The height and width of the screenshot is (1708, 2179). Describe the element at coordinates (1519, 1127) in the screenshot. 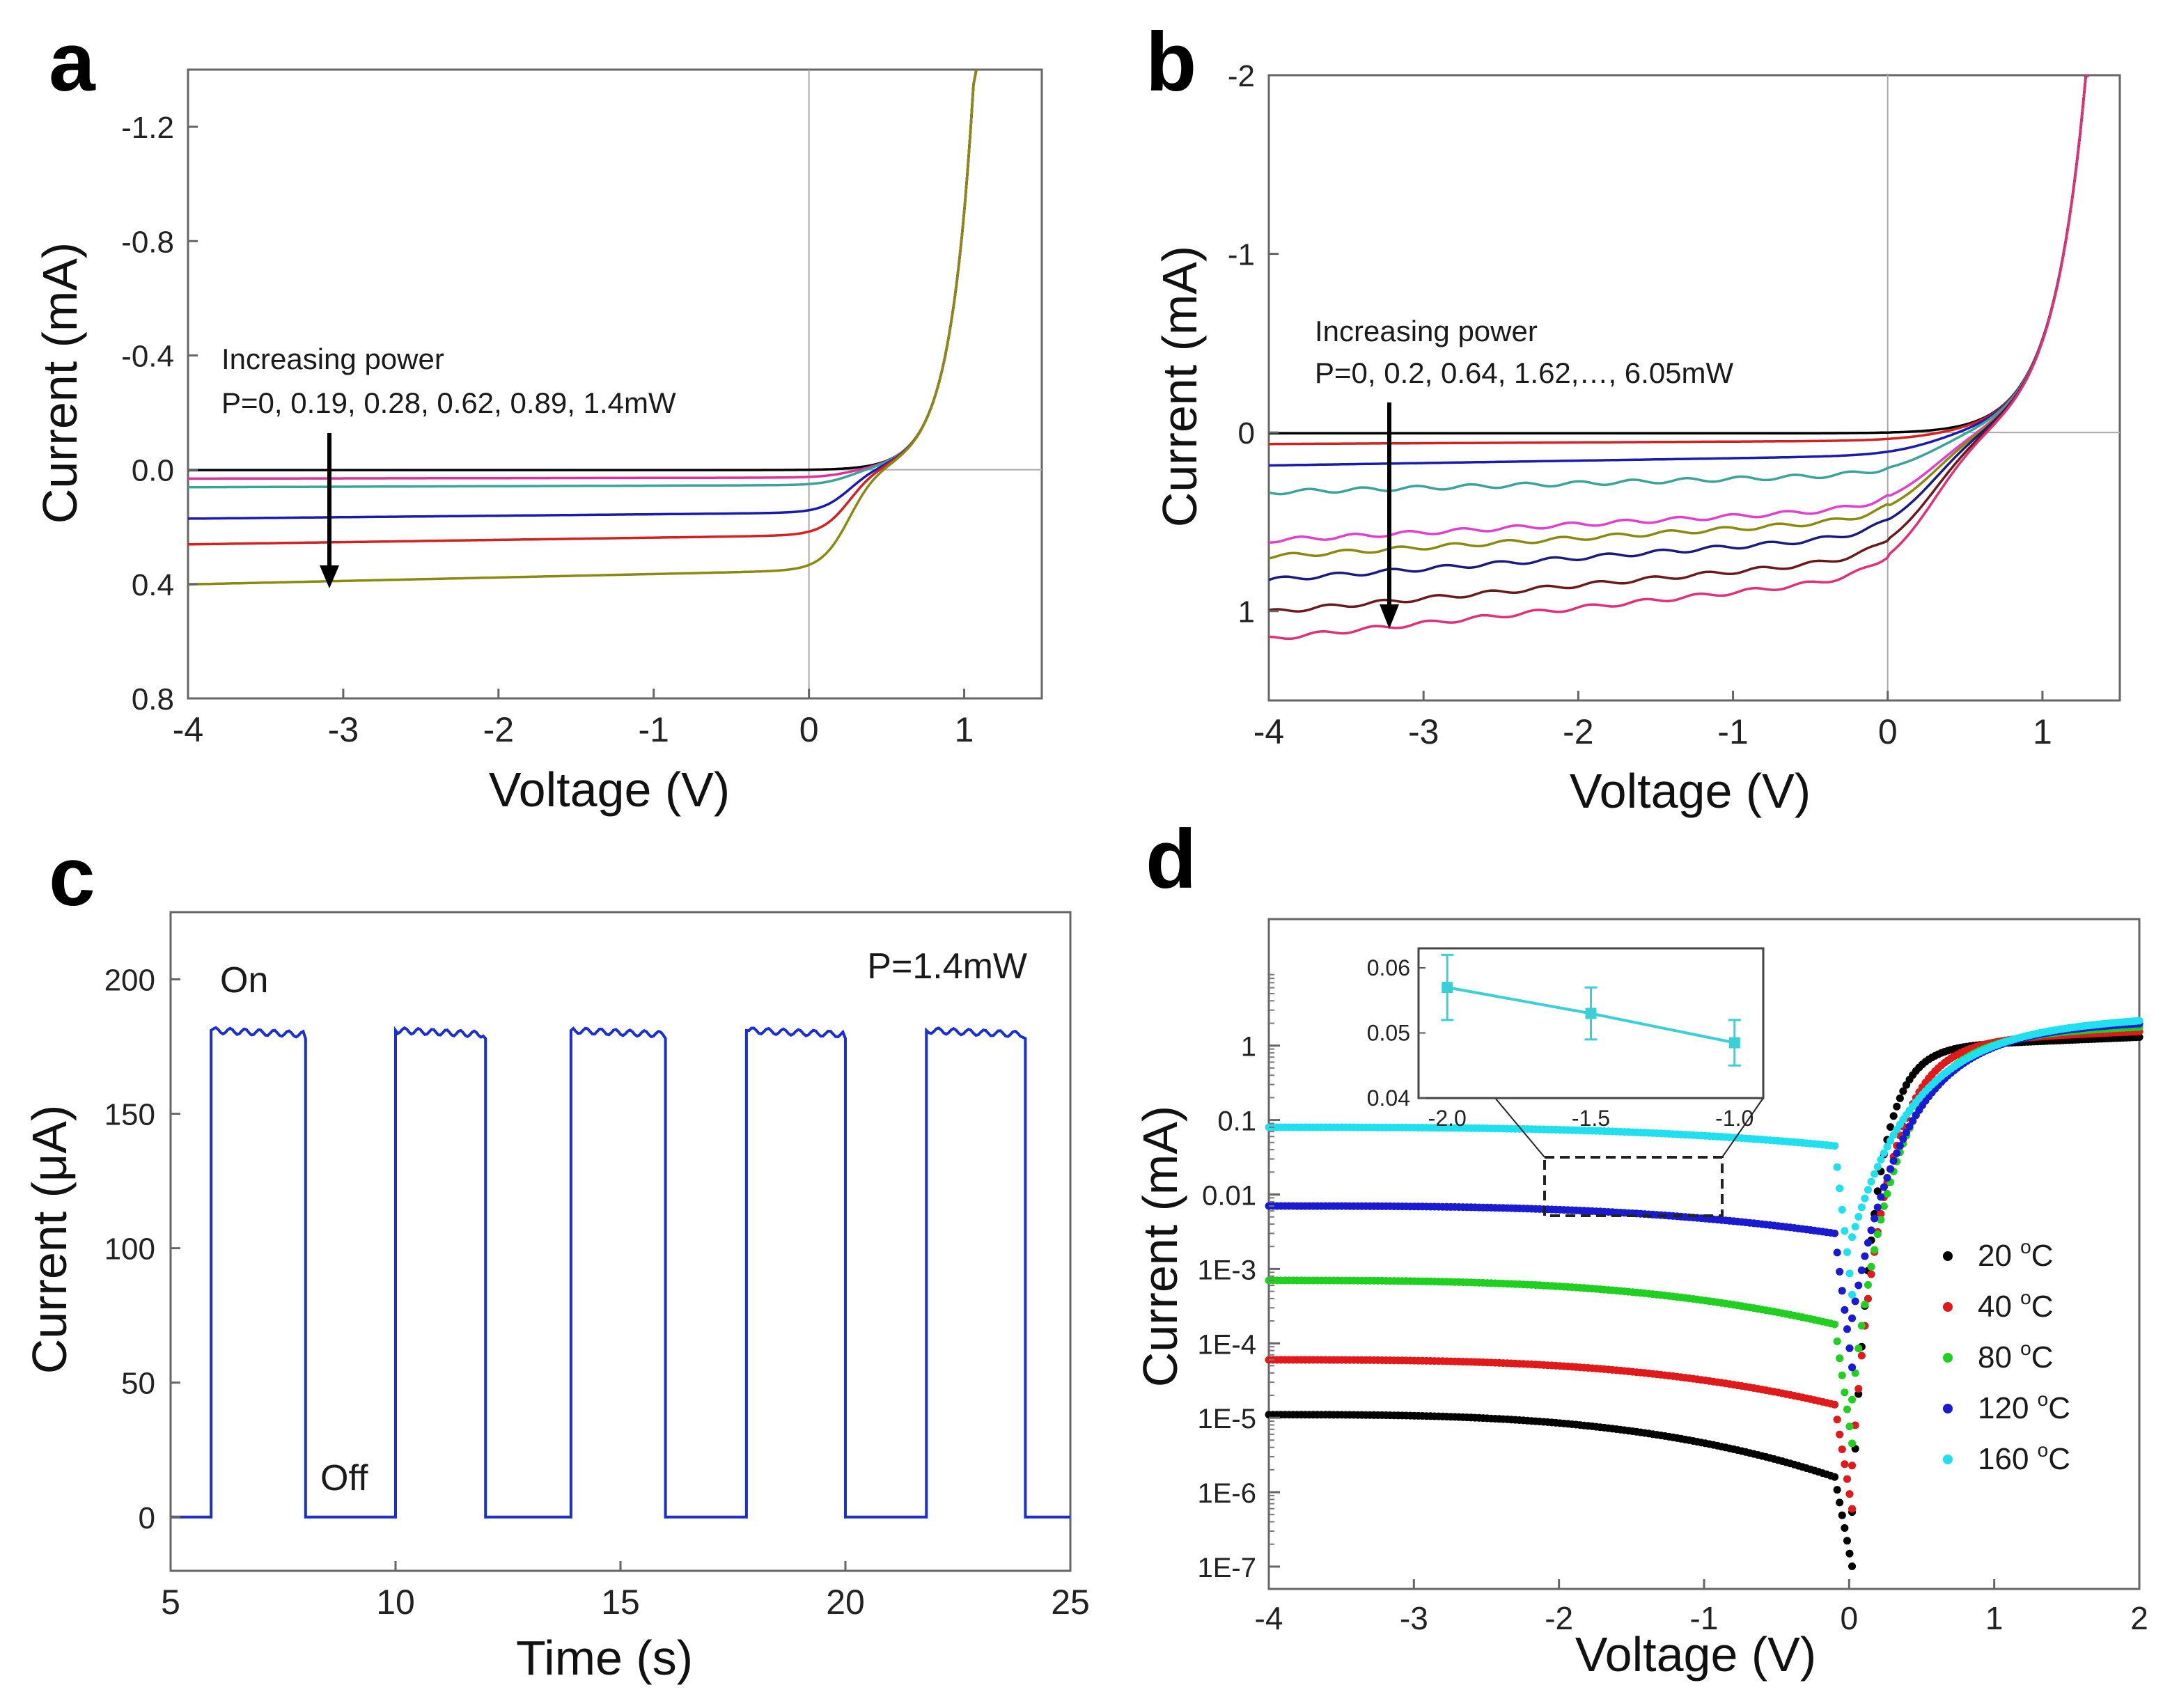

I see `panel-d-zoom-connector-left` at that location.